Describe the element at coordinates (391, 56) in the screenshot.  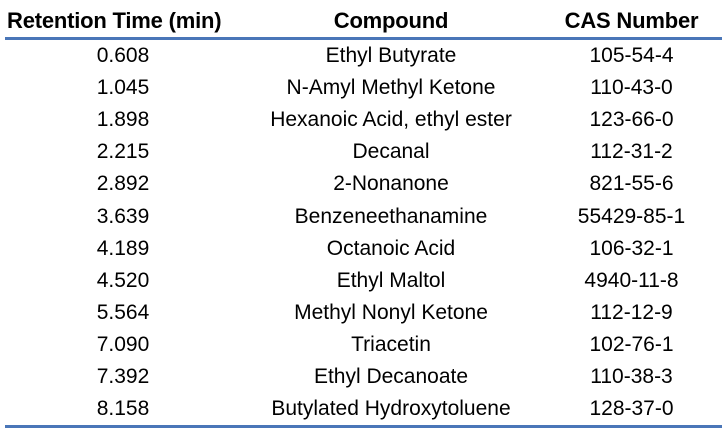
I see `cell-compound: Ethyl Butyrate` at that location.